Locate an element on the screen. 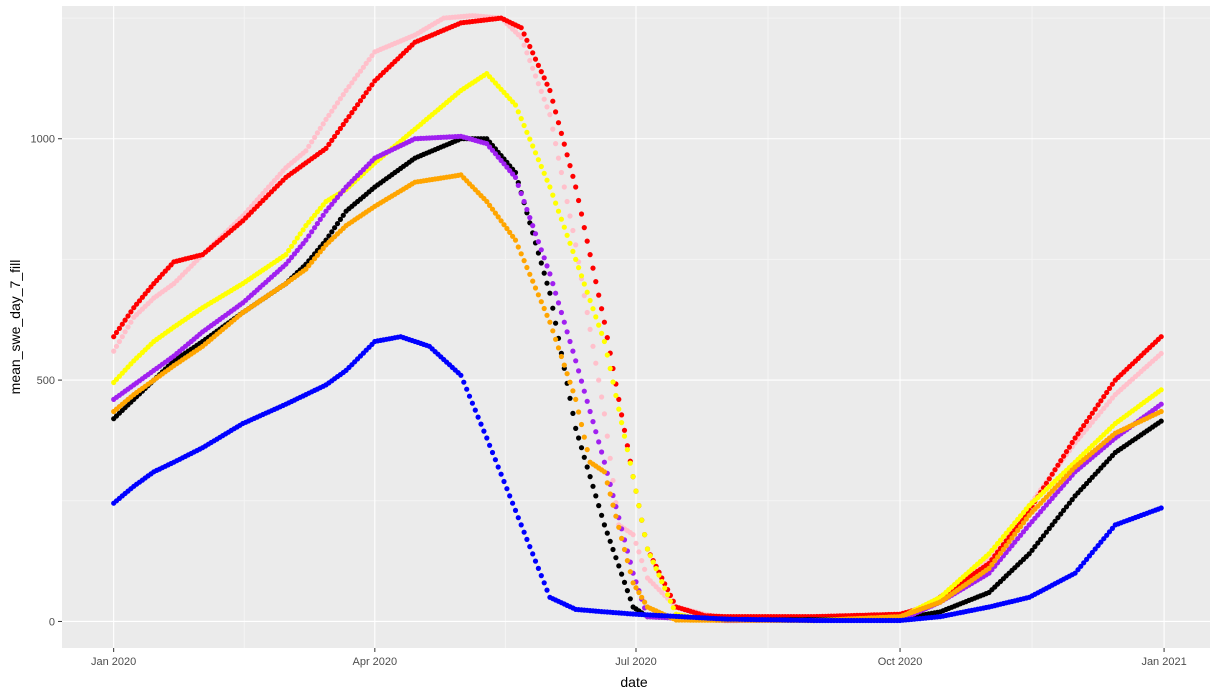  x-tick-label: Jan 2021 is located at coordinates (1163, 662).